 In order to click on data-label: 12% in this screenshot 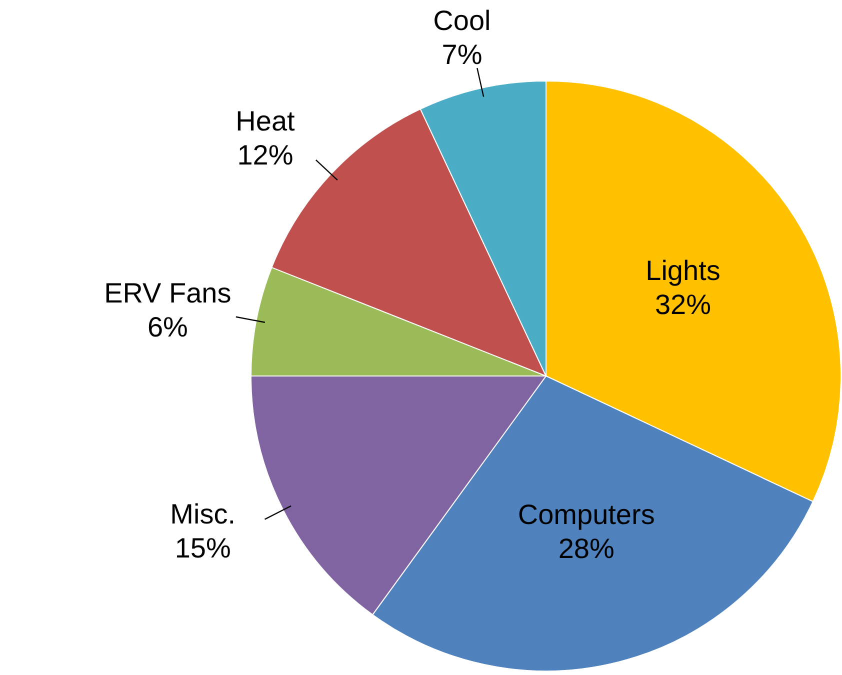, I will do `click(265, 155)`.